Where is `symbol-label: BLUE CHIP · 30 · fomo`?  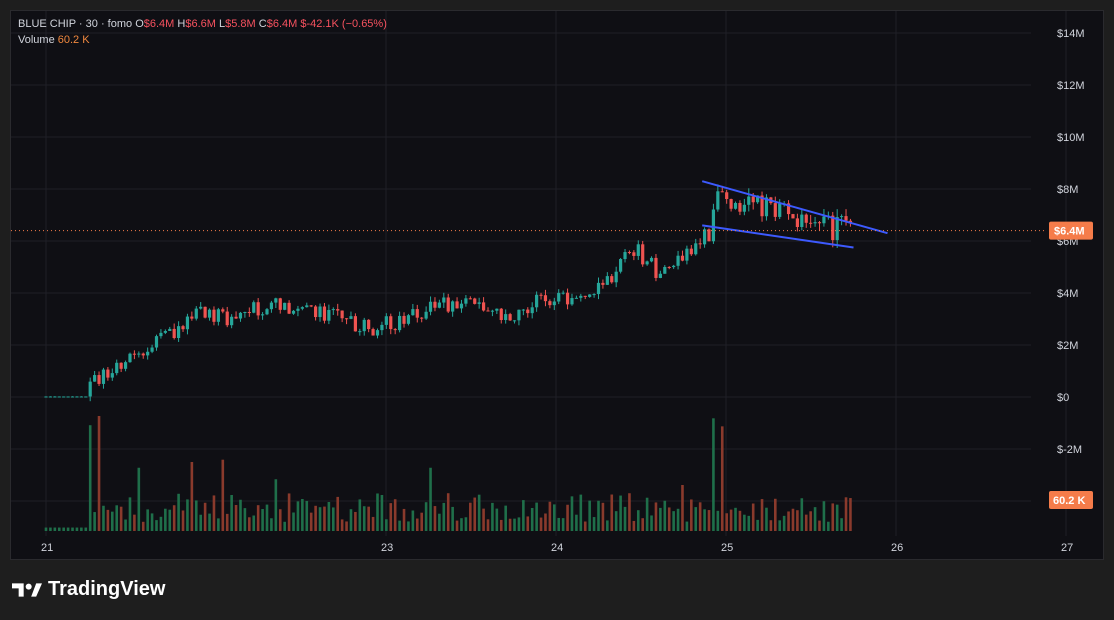
symbol-label: BLUE CHIP · 30 · fomo is located at coordinates (75, 24).